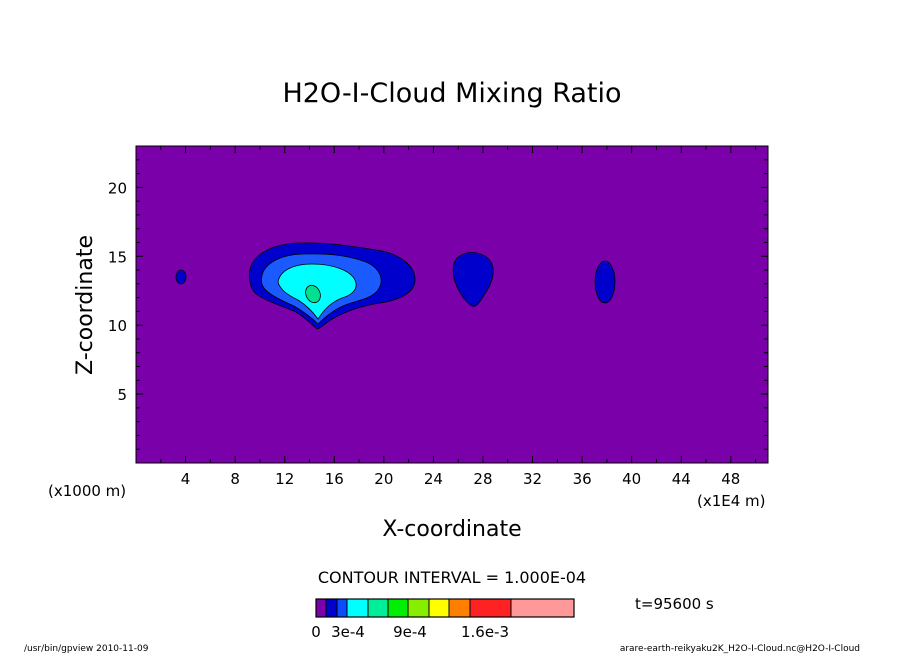  I want to click on x-tick-label: 48, so click(730, 479).